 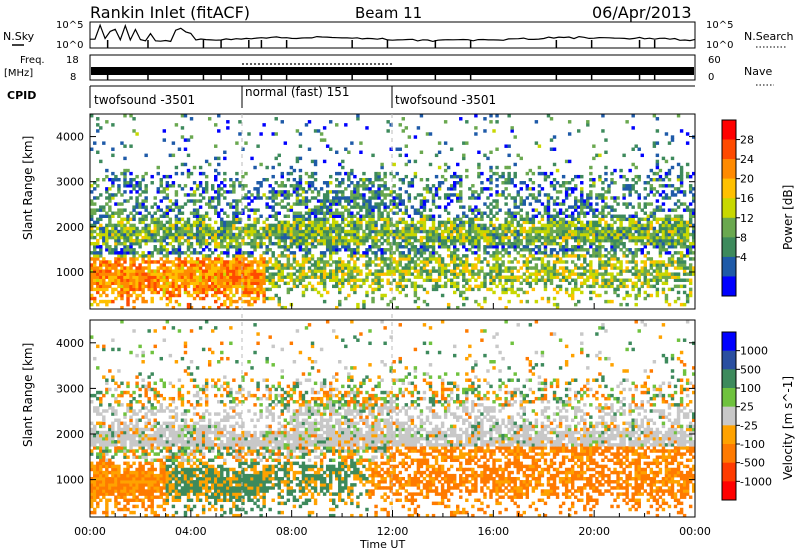 I want to click on power-cell-2022, so click(x=315, y=289).